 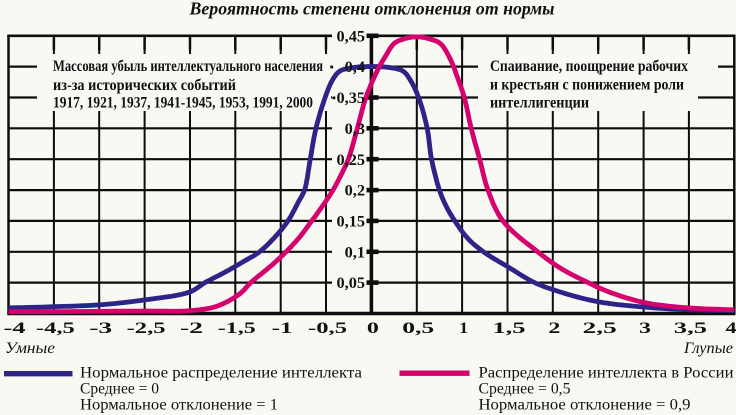 What do you see at coordinates (600, 327) in the screenshot?
I see `svg-text: 2,5` at bounding box center [600, 327].